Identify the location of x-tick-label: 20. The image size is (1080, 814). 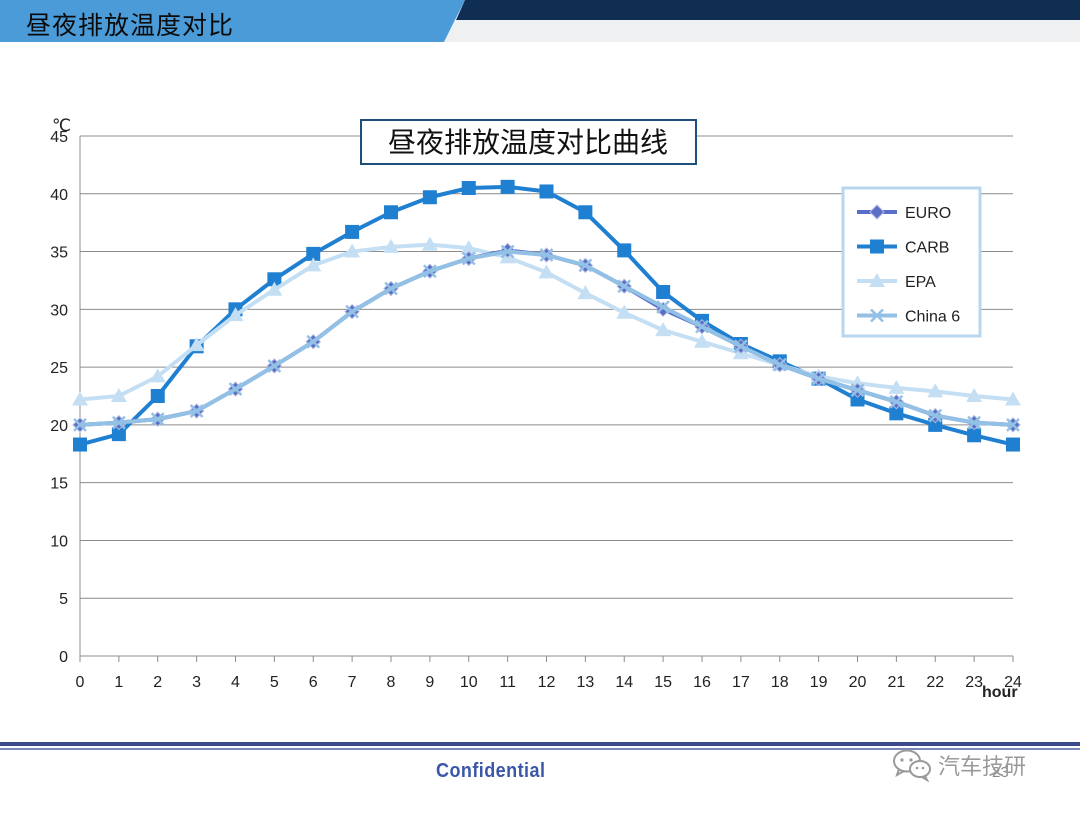
(858, 682).